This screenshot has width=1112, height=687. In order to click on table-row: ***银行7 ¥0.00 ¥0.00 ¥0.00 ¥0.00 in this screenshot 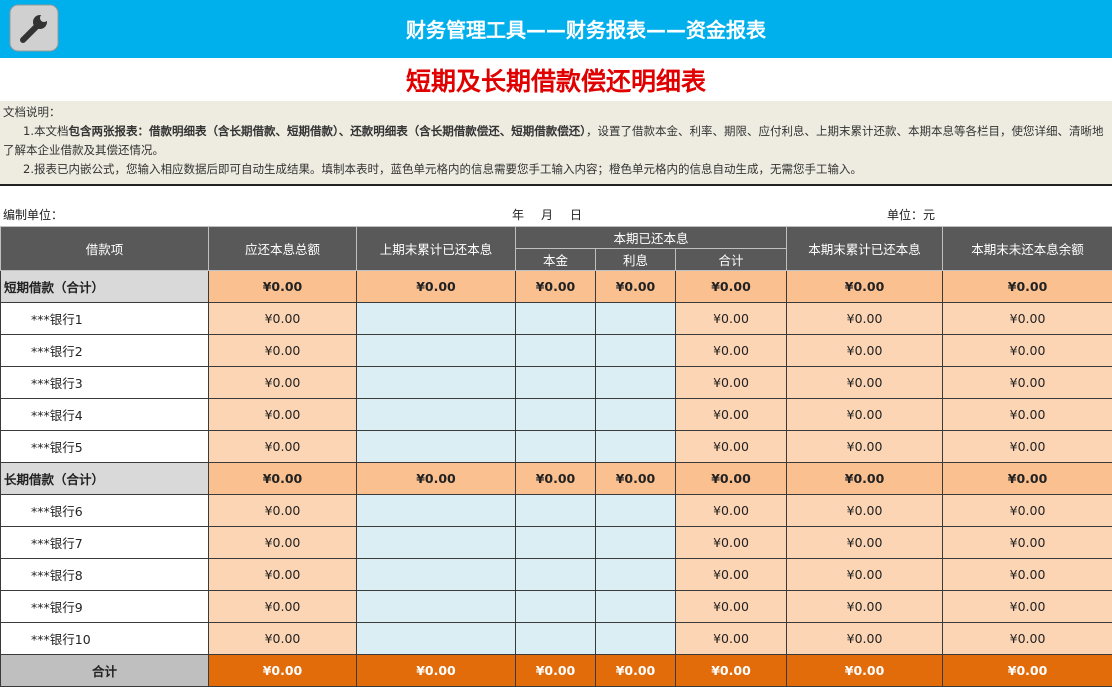, I will do `click(556, 542)`.